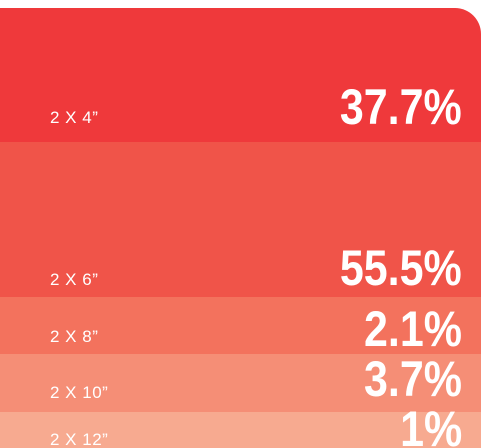 This screenshot has height=448, width=481. What do you see at coordinates (430, 424) in the screenshot?
I see `segment-value: 1%` at bounding box center [430, 424].